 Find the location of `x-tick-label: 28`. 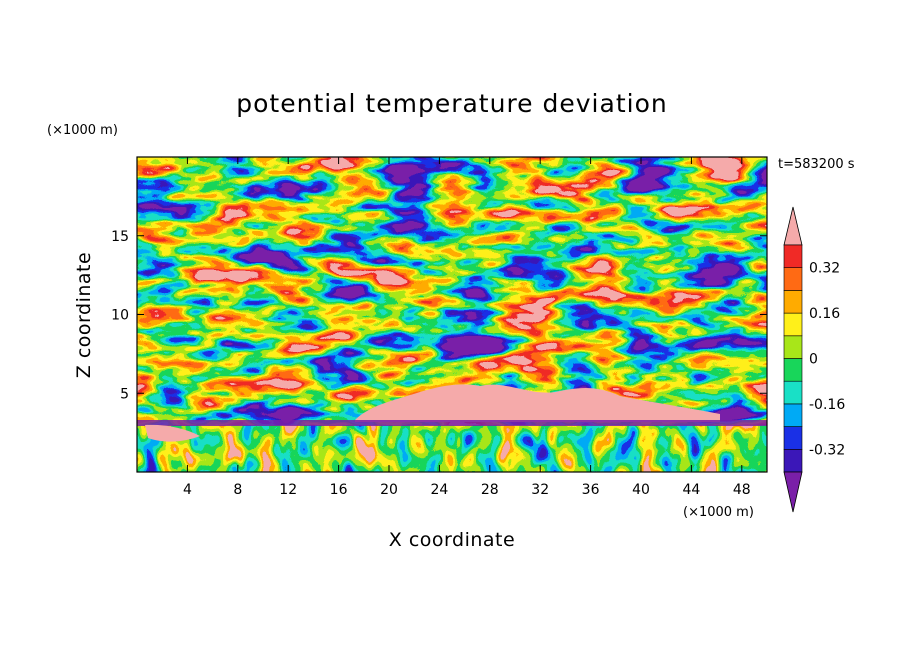

x-tick-label: 28 is located at coordinates (490, 490).